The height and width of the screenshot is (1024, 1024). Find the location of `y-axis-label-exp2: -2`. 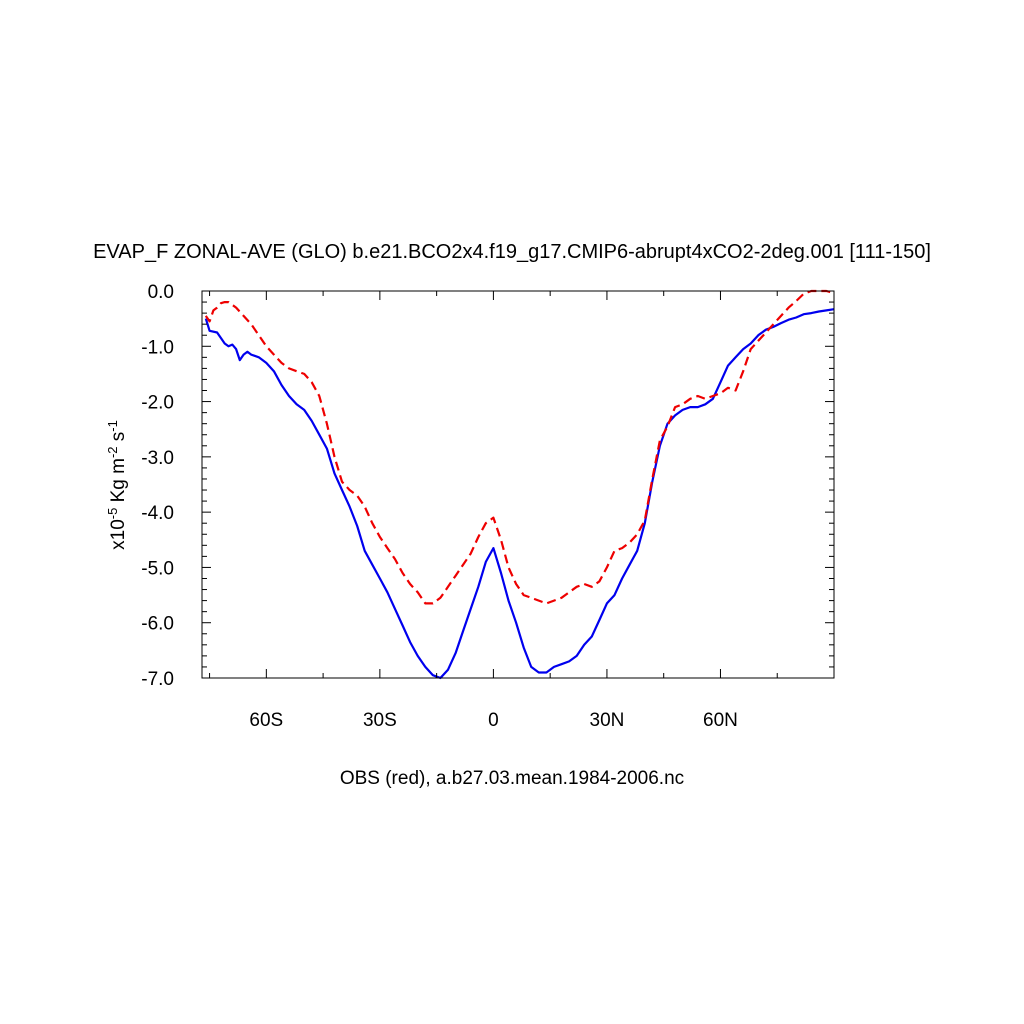

y-axis-label-exp2: -2 is located at coordinates (112, 452).